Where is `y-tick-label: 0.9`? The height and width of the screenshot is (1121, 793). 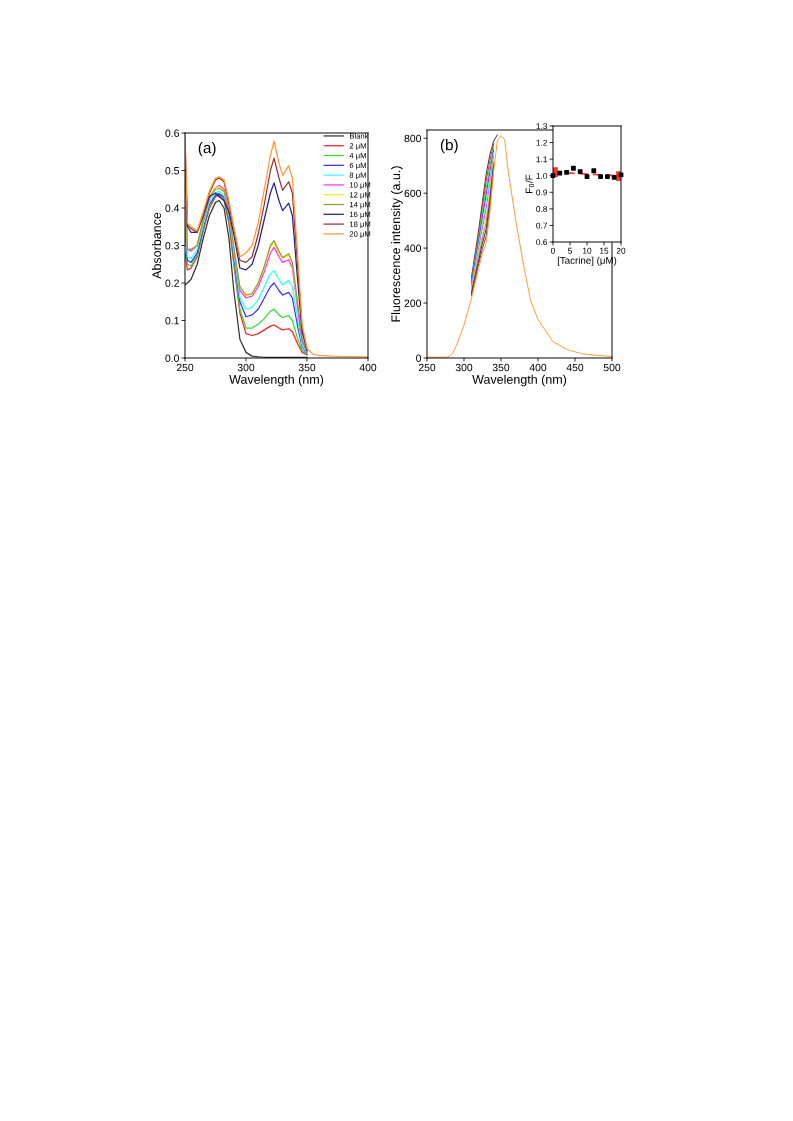
y-tick-label: 0.9 is located at coordinates (542, 192).